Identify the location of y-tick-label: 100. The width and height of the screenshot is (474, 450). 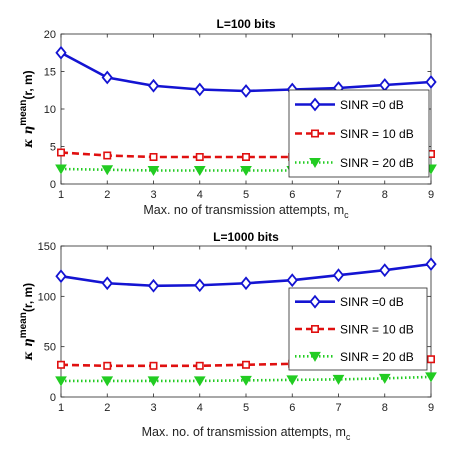
(47, 297).